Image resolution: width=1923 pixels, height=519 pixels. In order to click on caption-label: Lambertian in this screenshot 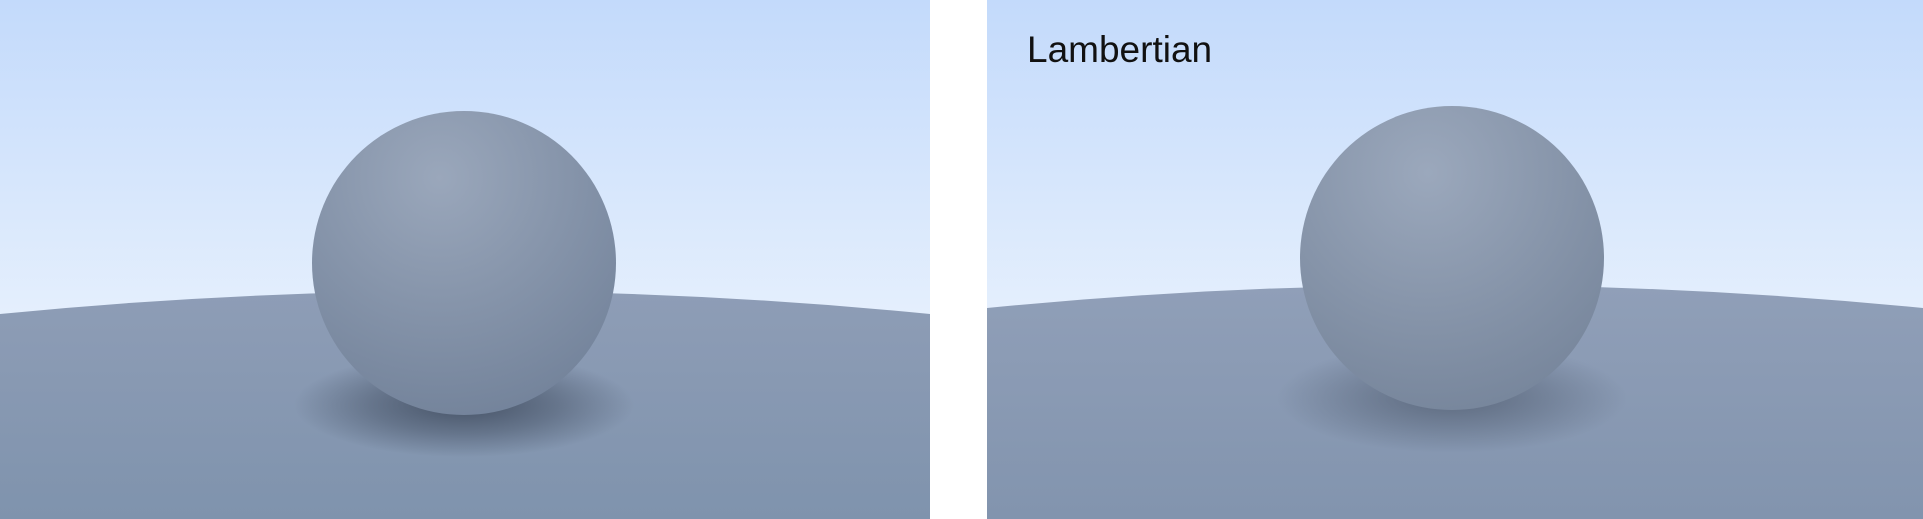, I will do `click(1120, 49)`.